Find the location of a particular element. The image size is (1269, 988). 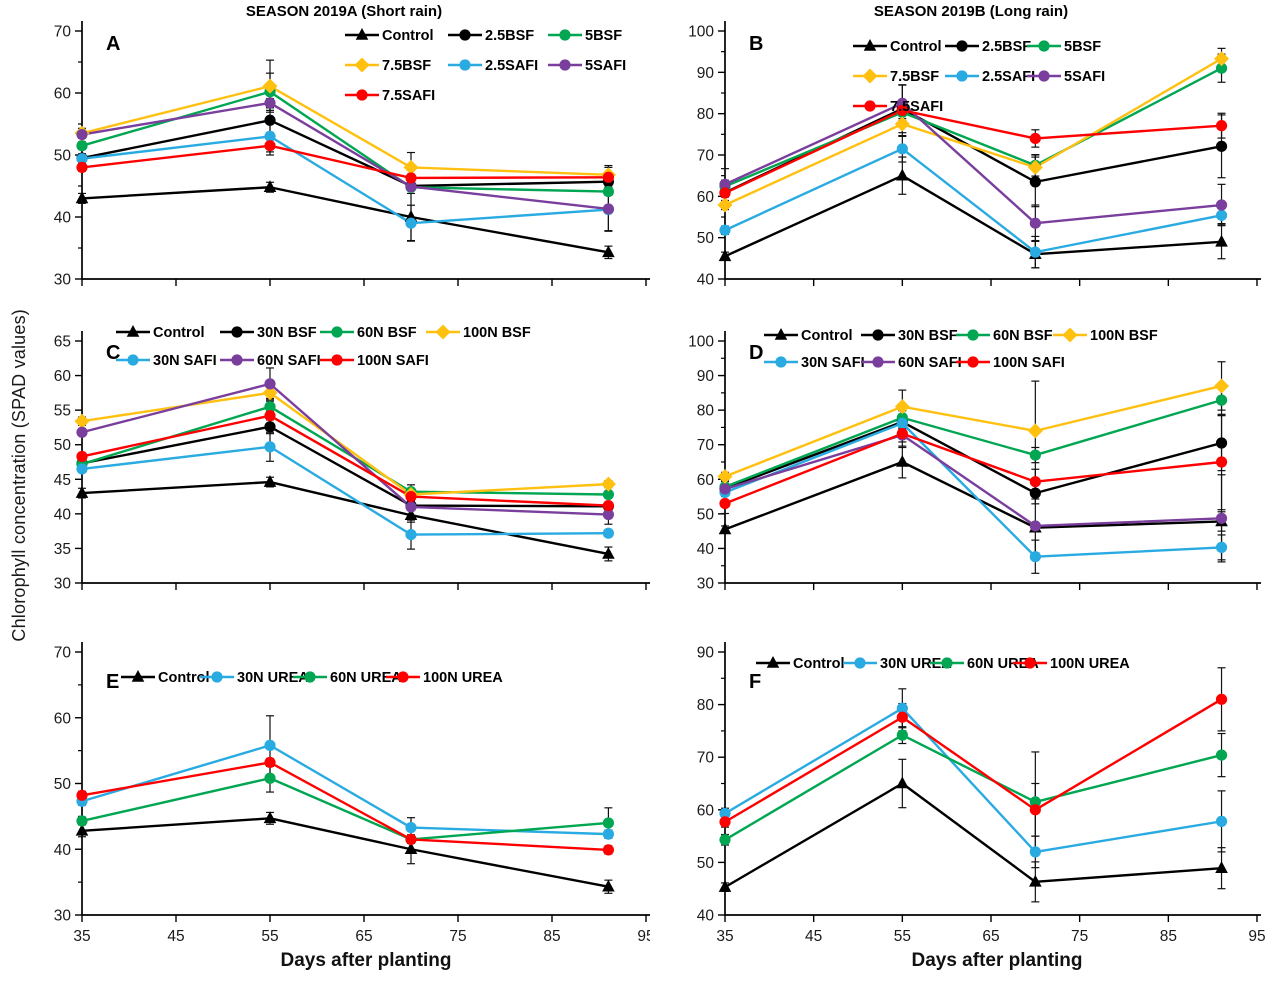

legend-marker-5safi is located at coordinates (565, 65).